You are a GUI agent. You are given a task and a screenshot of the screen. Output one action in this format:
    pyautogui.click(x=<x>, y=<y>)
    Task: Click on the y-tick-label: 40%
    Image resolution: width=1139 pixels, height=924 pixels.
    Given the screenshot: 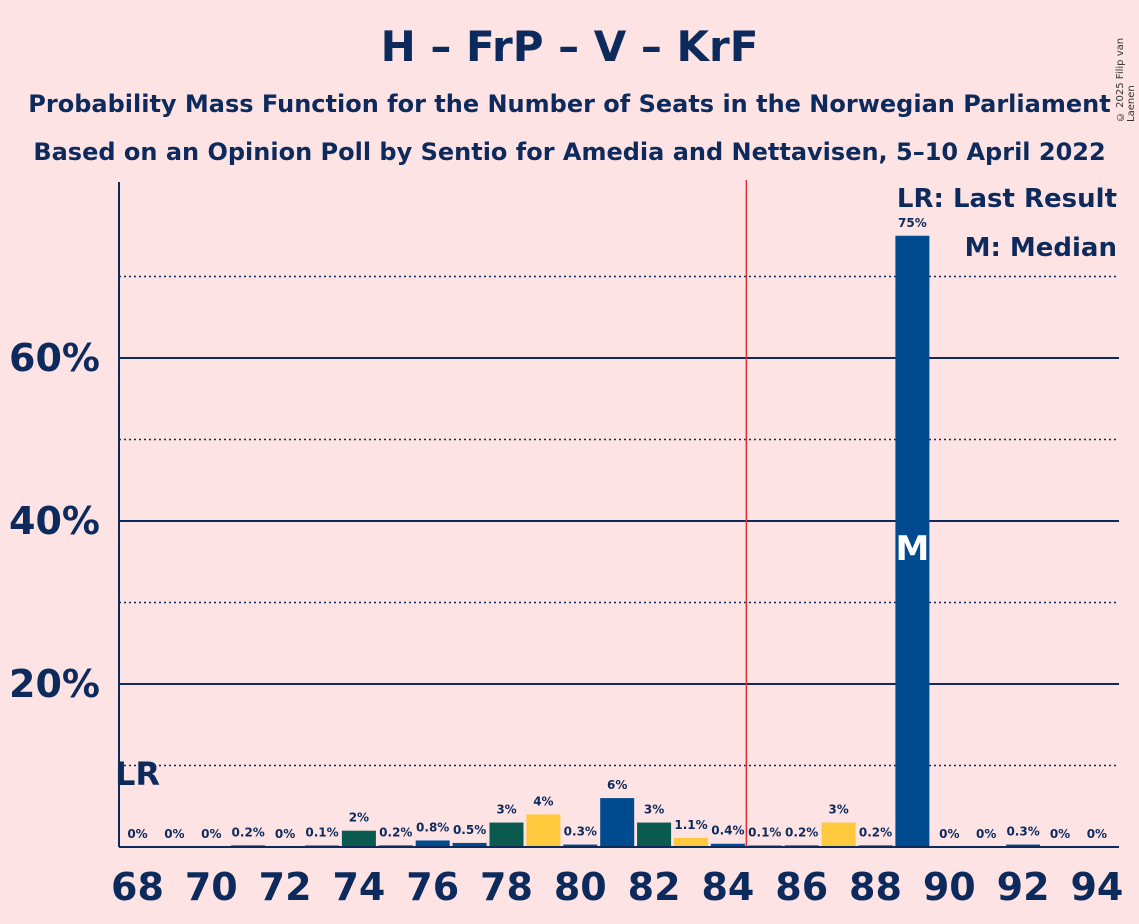 What is the action you would take?
    pyautogui.click(x=54, y=521)
    